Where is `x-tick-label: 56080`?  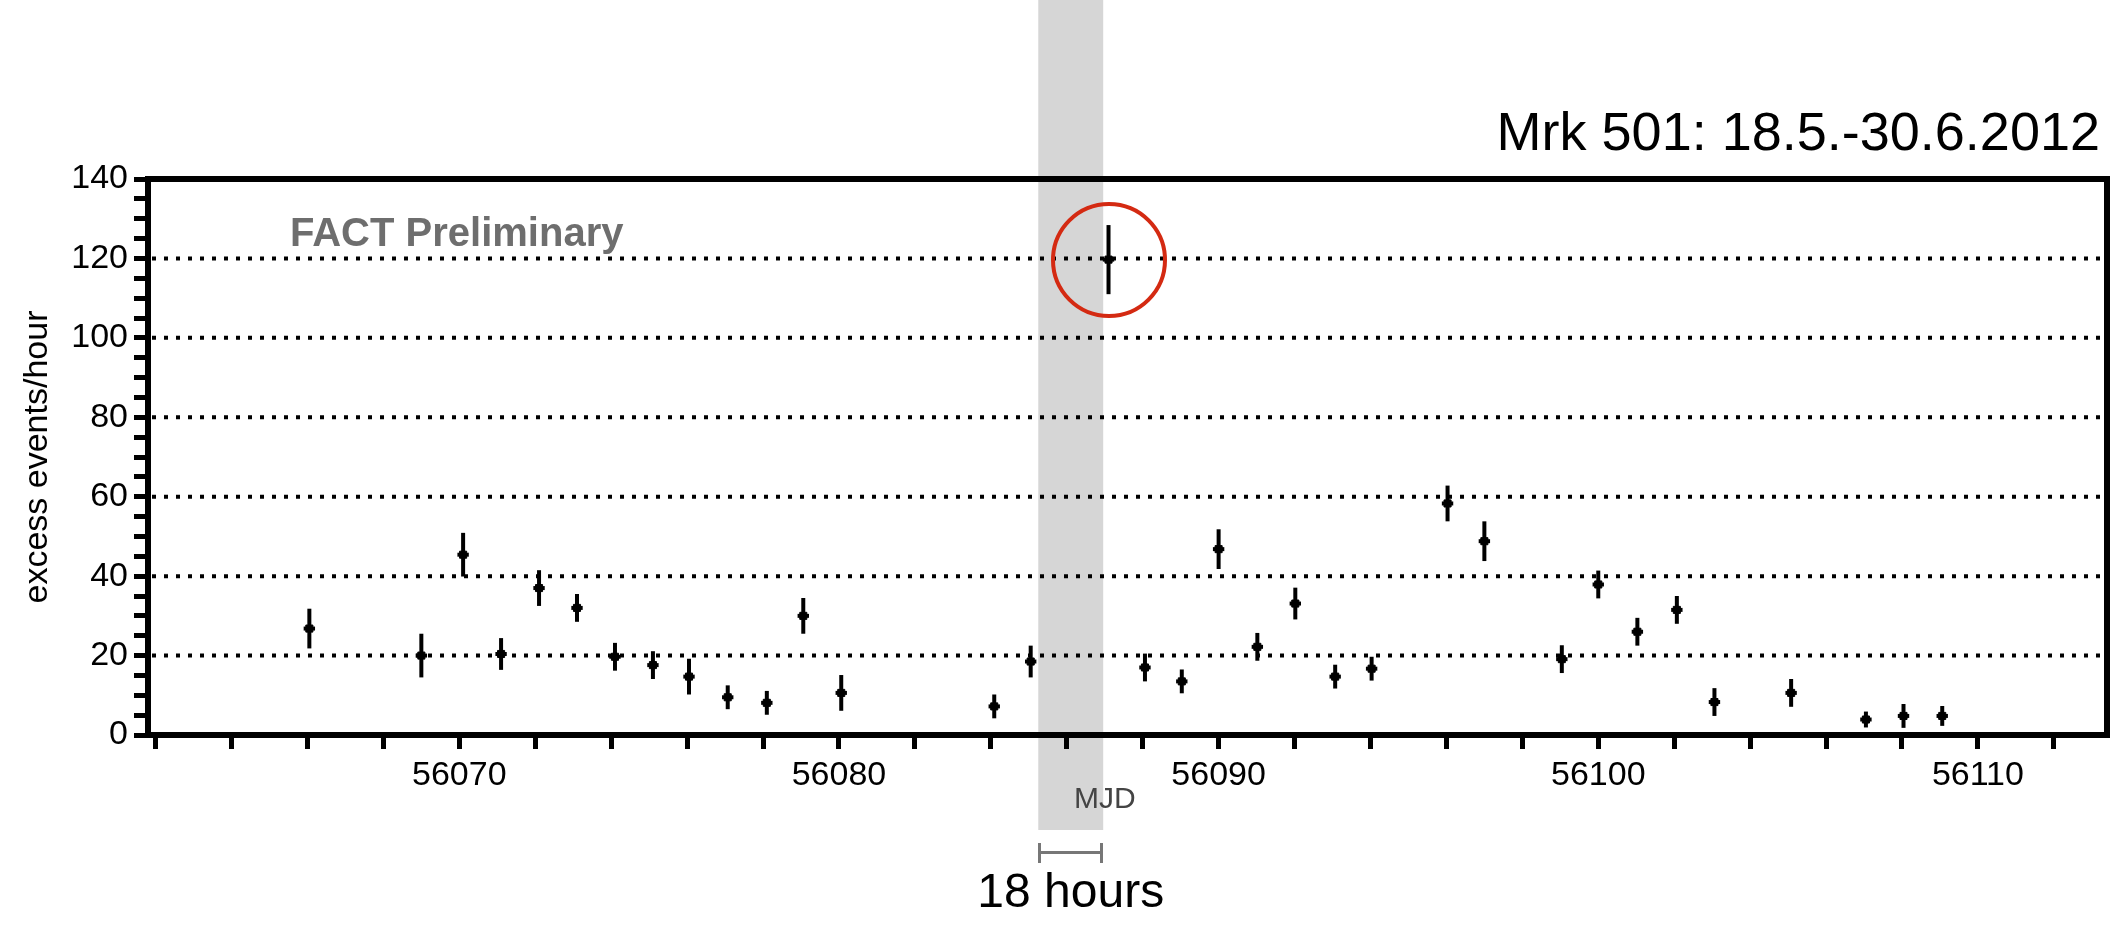
x-tick-label: 56080 is located at coordinates (839, 772).